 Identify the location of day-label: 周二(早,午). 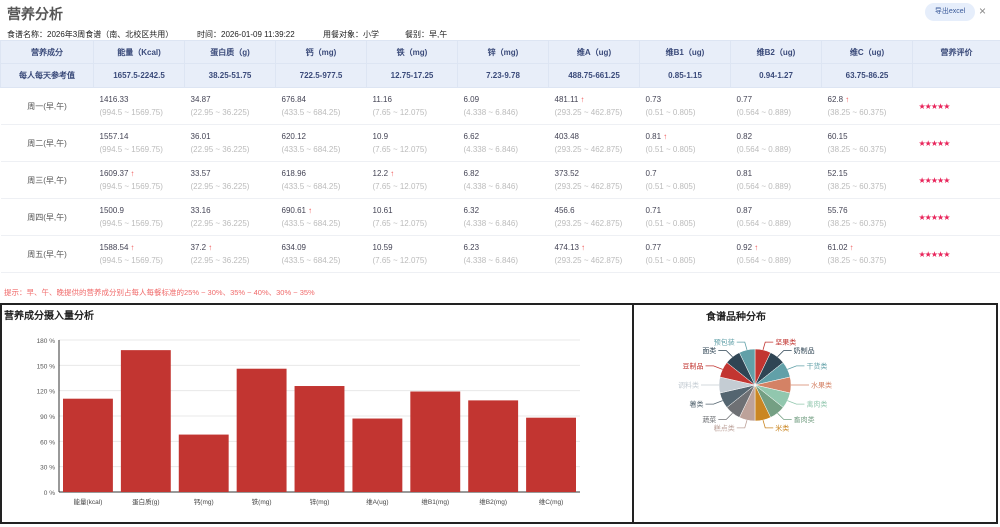
(47, 143).